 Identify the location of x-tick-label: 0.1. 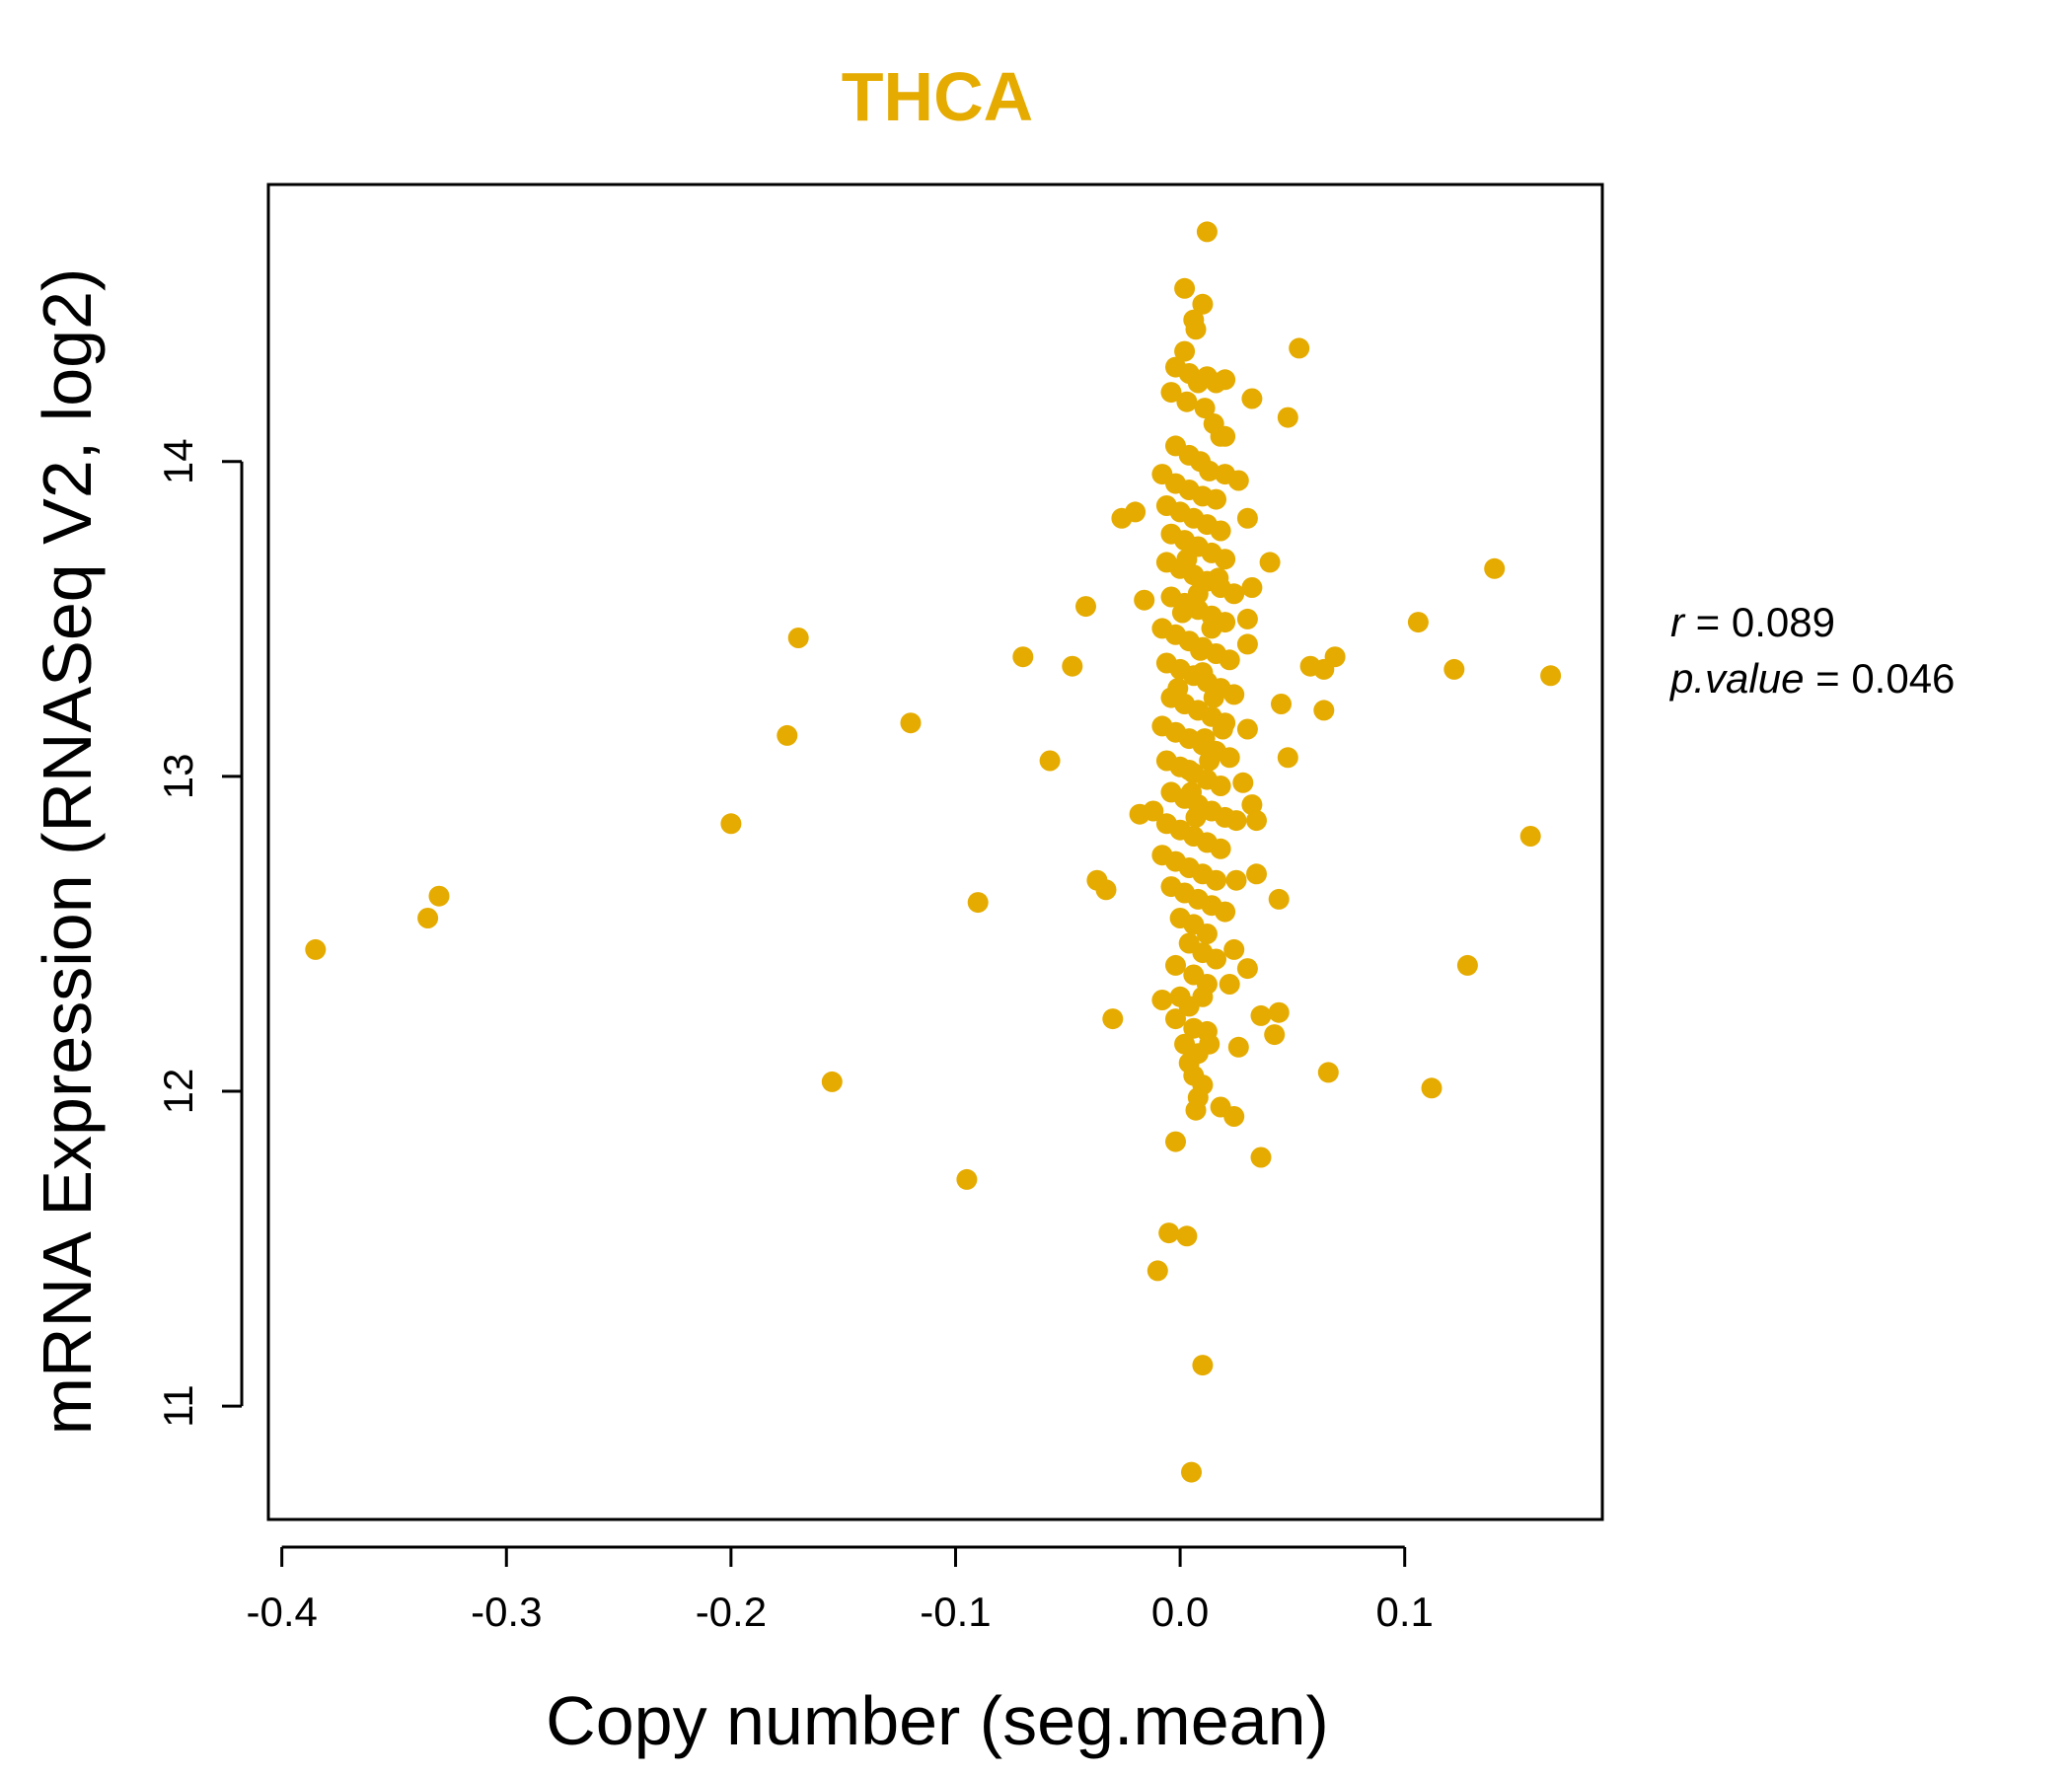
(1405, 1612).